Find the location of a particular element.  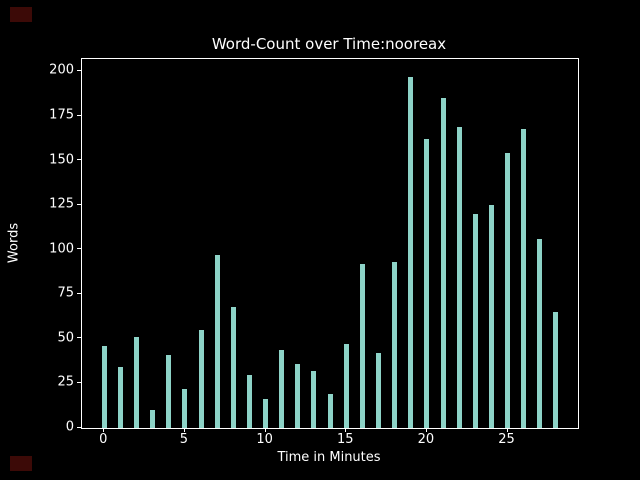

bar-x4 is located at coordinates (169, 391).